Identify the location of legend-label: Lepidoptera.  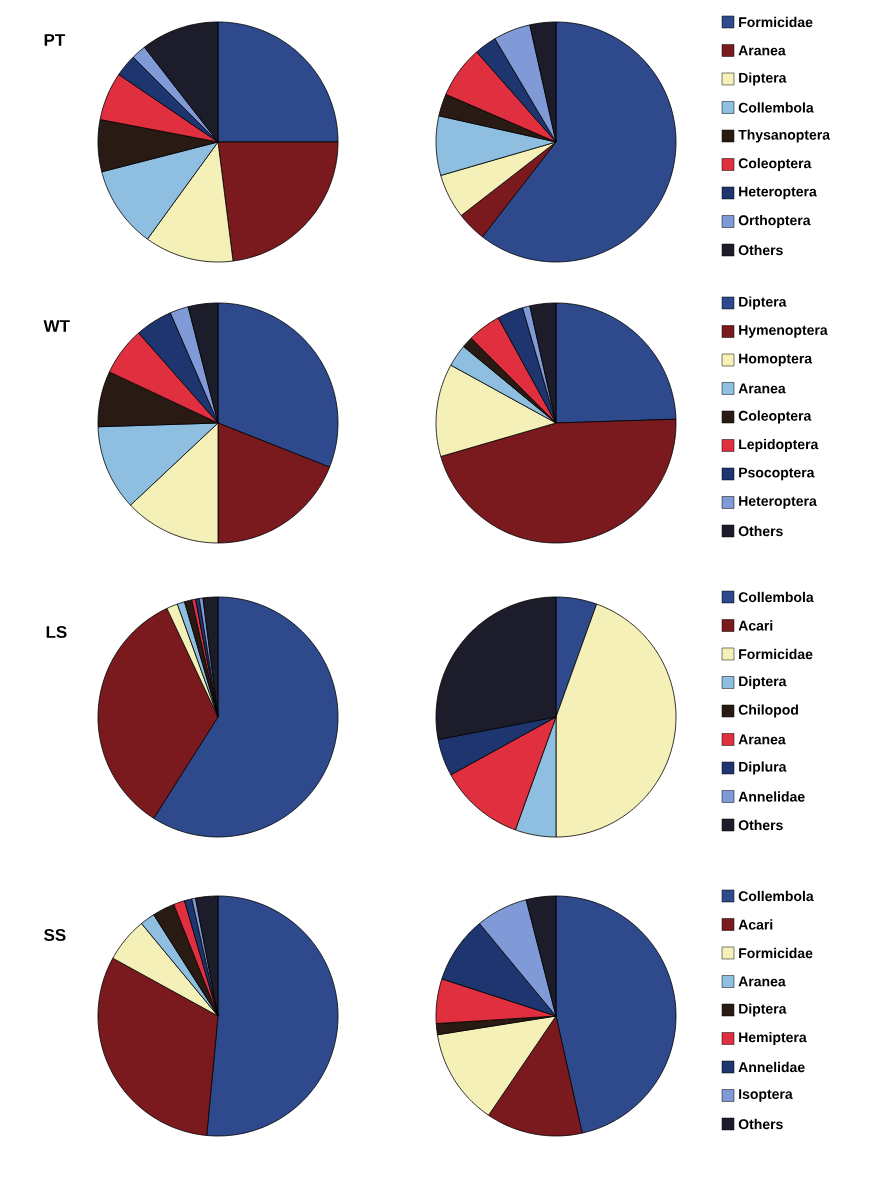
(779, 445).